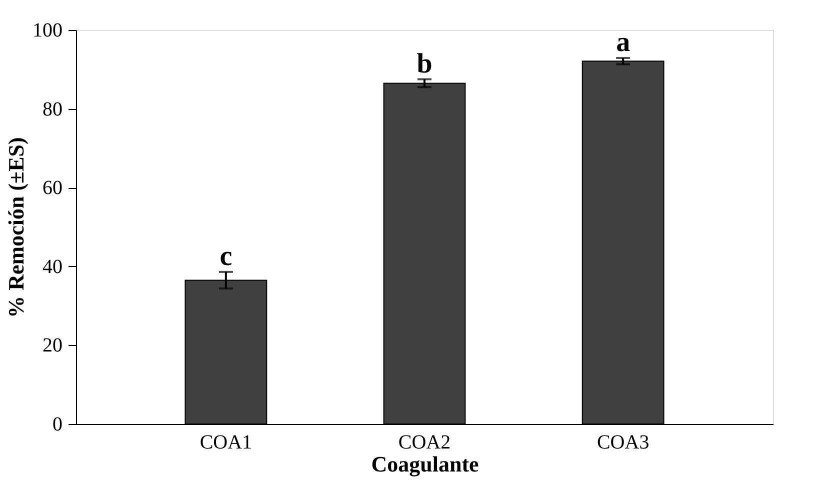  What do you see at coordinates (425, 464) in the screenshot?
I see `x-axis-title: Coagulante` at bounding box center [425, 464].